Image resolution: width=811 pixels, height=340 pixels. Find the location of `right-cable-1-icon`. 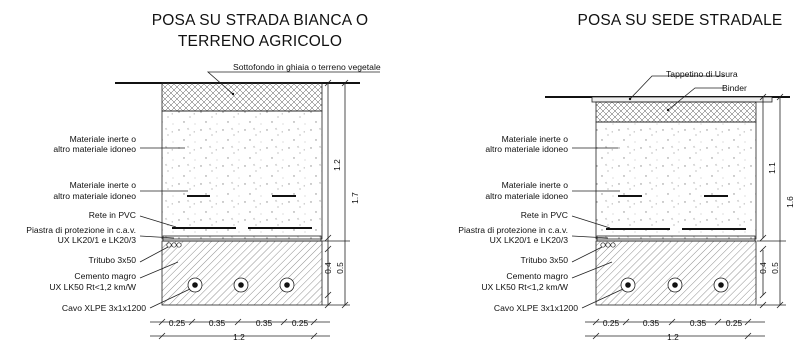

right-cable-1-icon is located at coordinates (628, 285).